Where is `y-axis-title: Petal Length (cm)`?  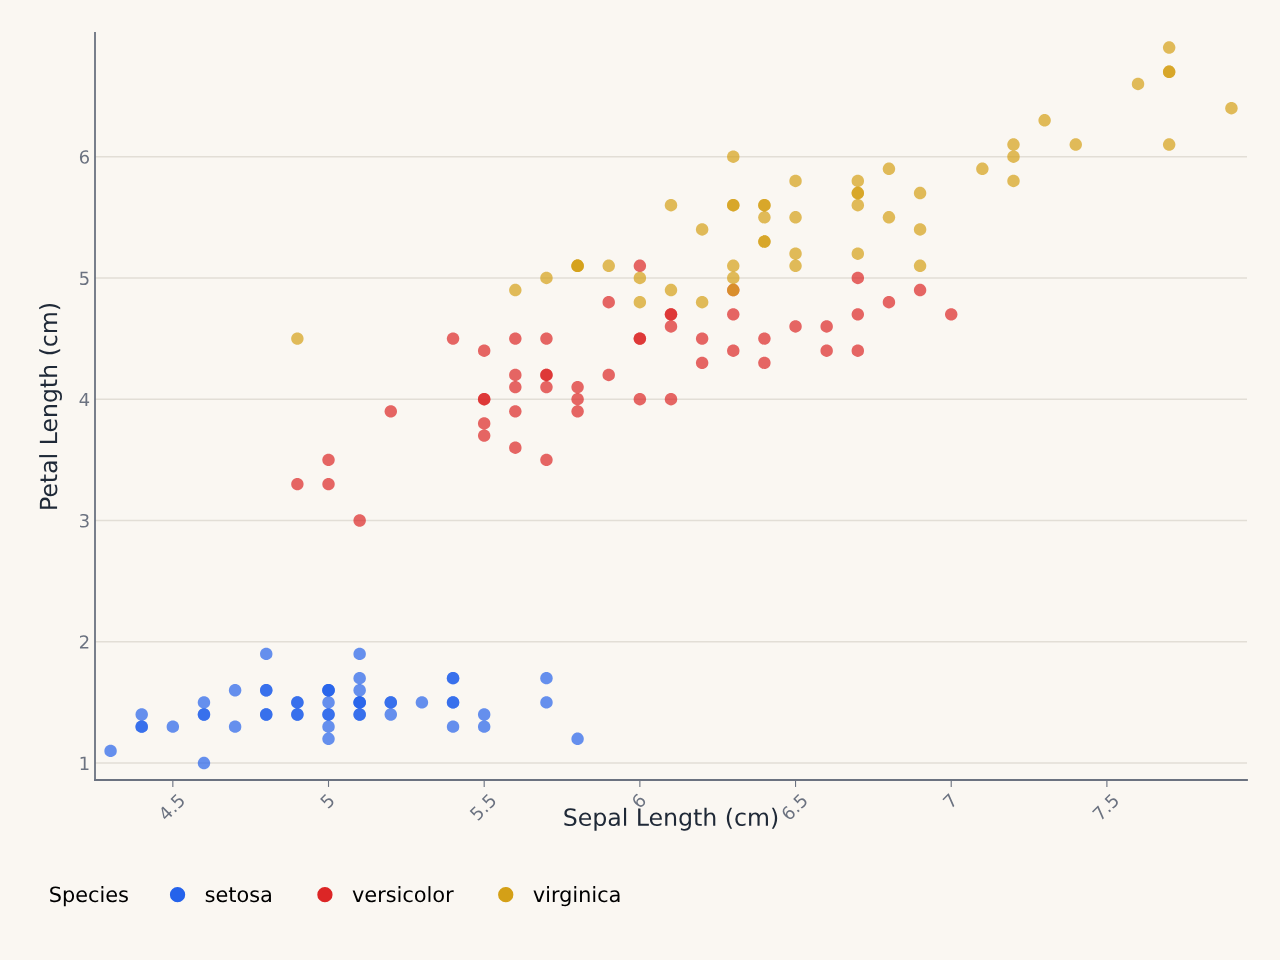
y-axis-title: Petal Length (cm) is located at coordinates (50, 406).